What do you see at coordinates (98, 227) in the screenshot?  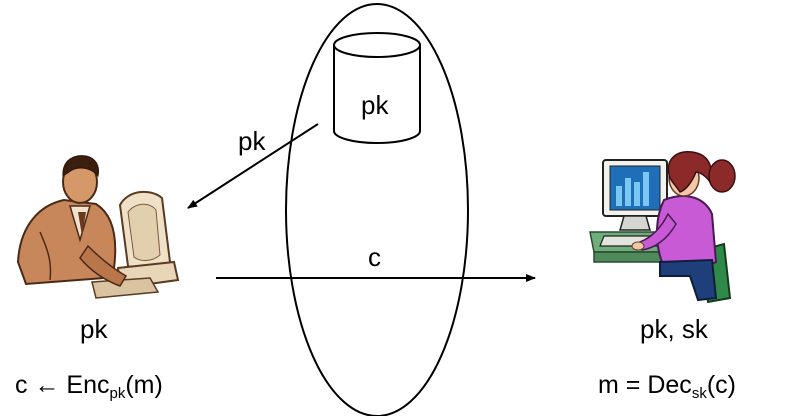 I see `businessman-at-computer-icon` at bounding box center [98, 227].